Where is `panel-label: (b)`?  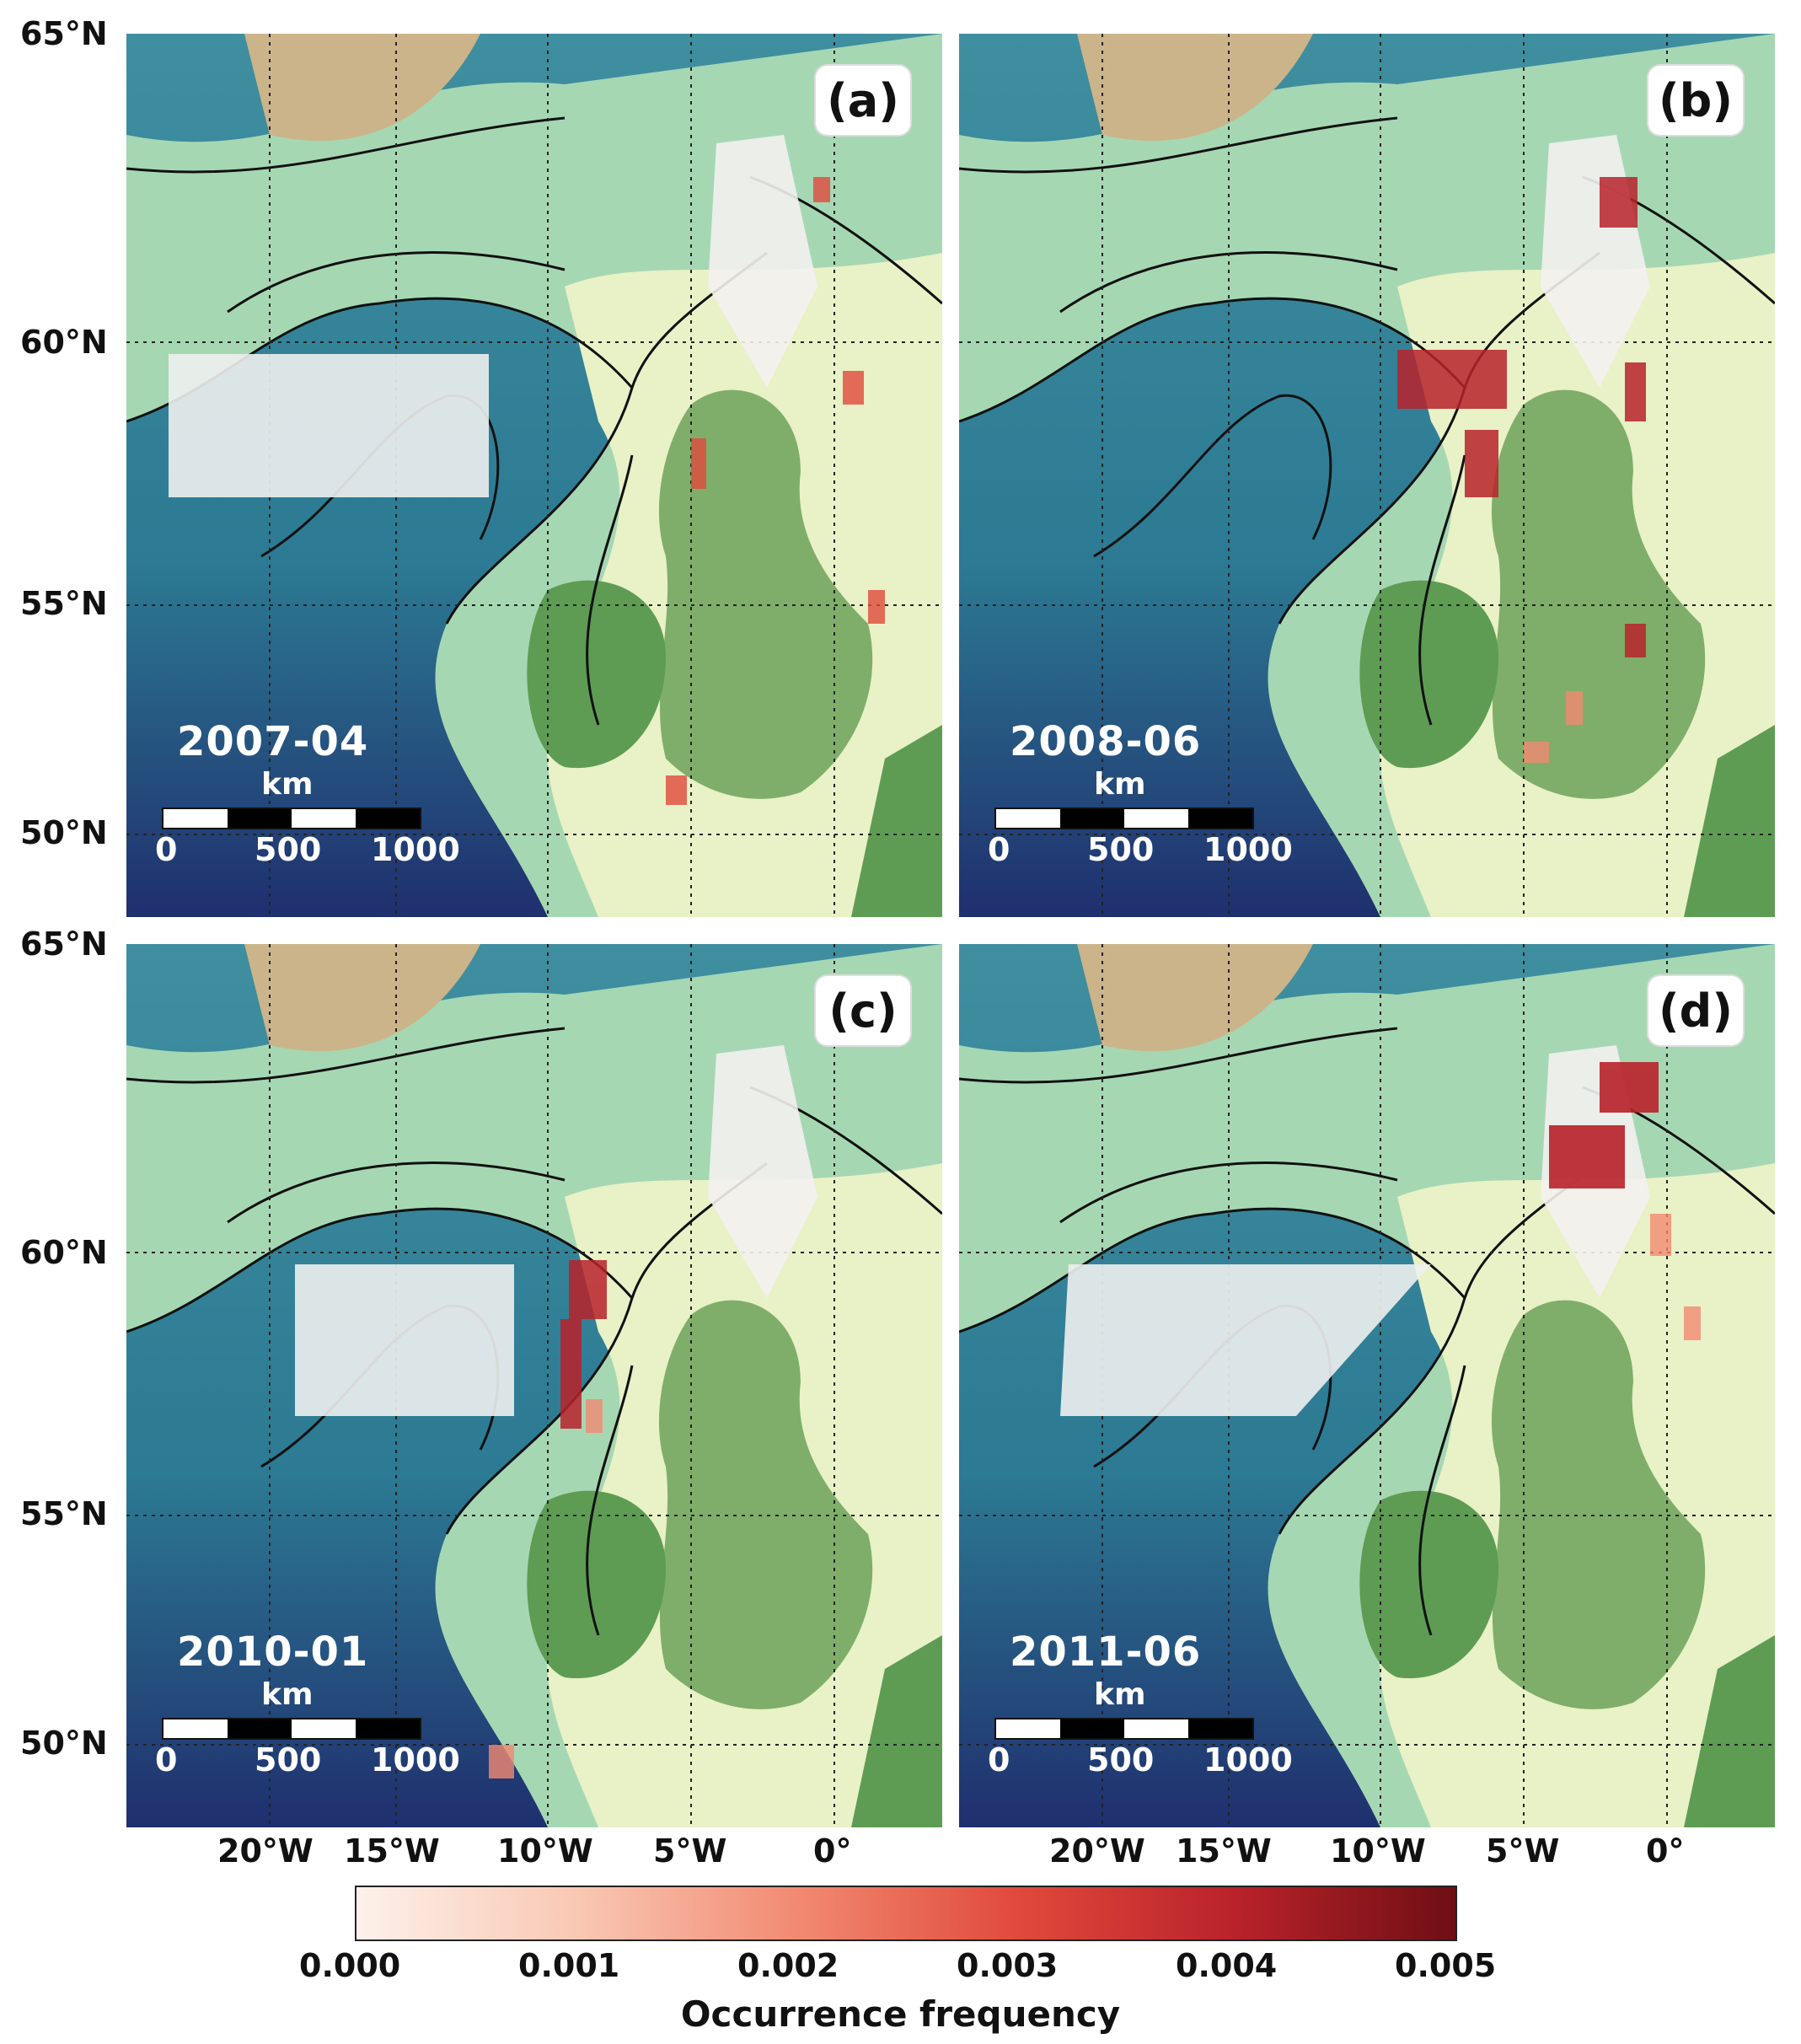 panel-label: (b) is located at coordinates (1696, 100).